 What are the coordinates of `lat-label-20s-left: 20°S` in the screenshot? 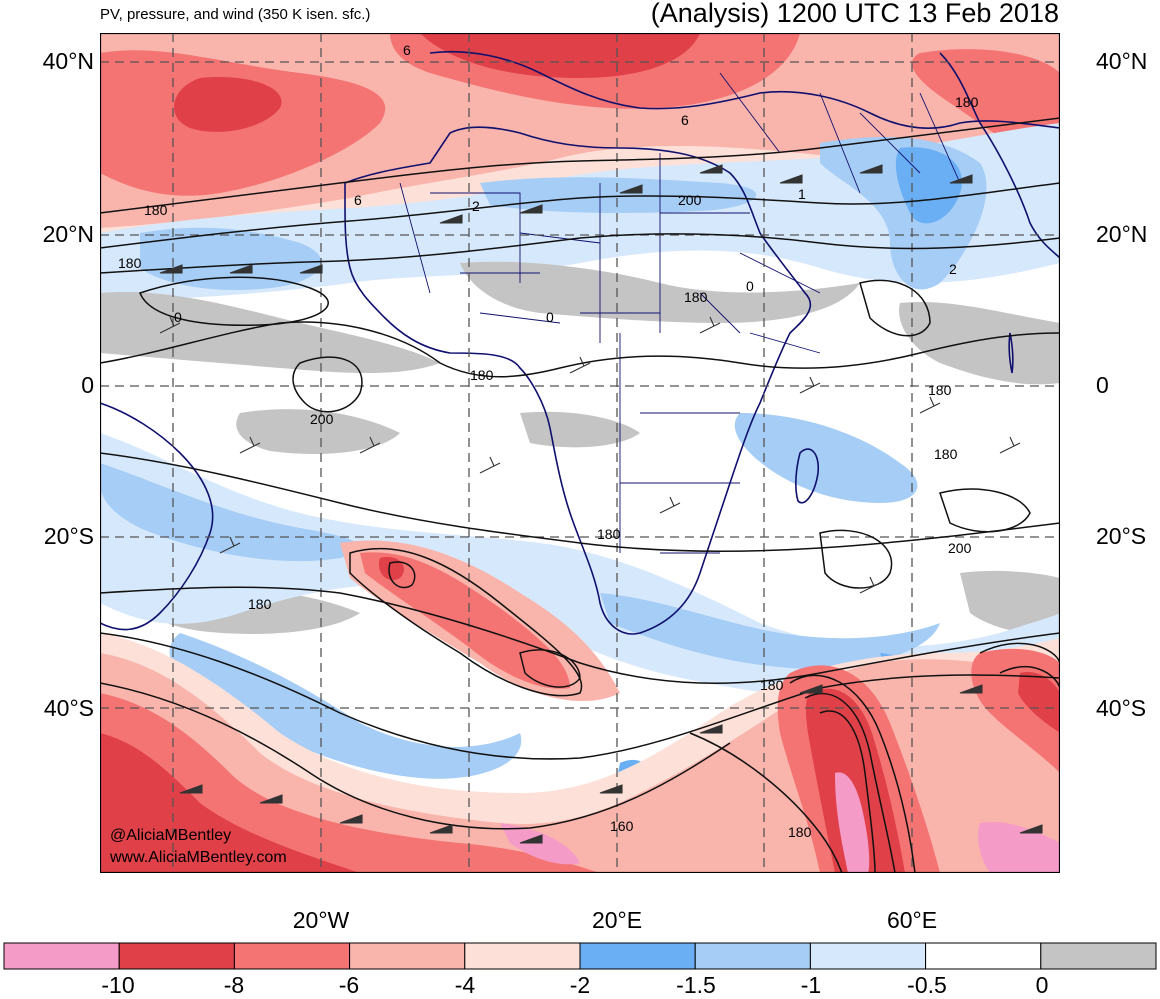 It's located at (68, 536).